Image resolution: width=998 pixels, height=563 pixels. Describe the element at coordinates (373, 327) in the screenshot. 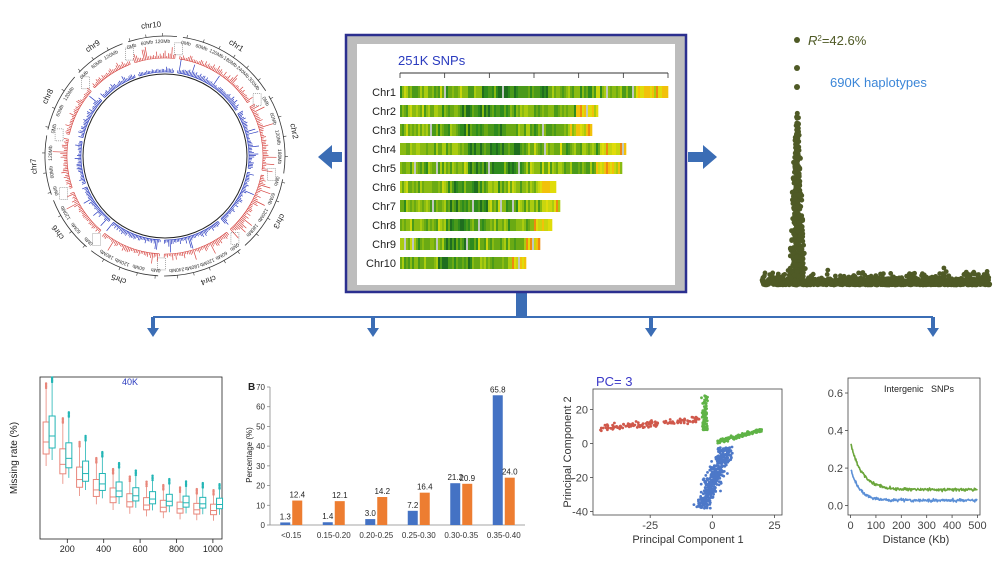

I see `down-arrow` at that location.